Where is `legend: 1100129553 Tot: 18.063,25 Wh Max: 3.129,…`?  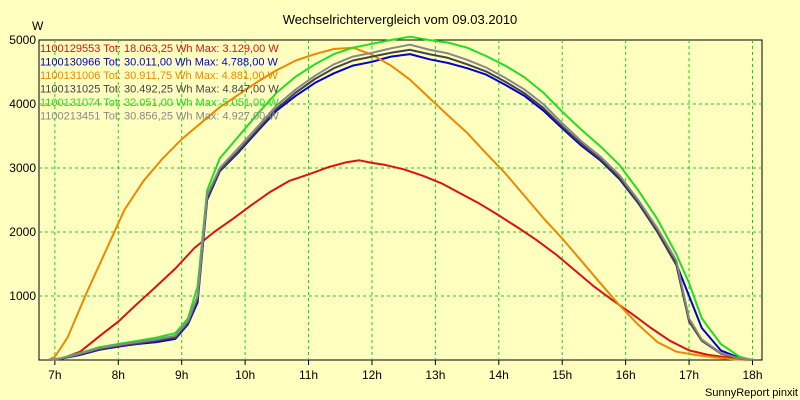
legend: 1100129553 Tot: 18.063,25 Wh Max: 3.129,… is located at coordinates (159, 83).